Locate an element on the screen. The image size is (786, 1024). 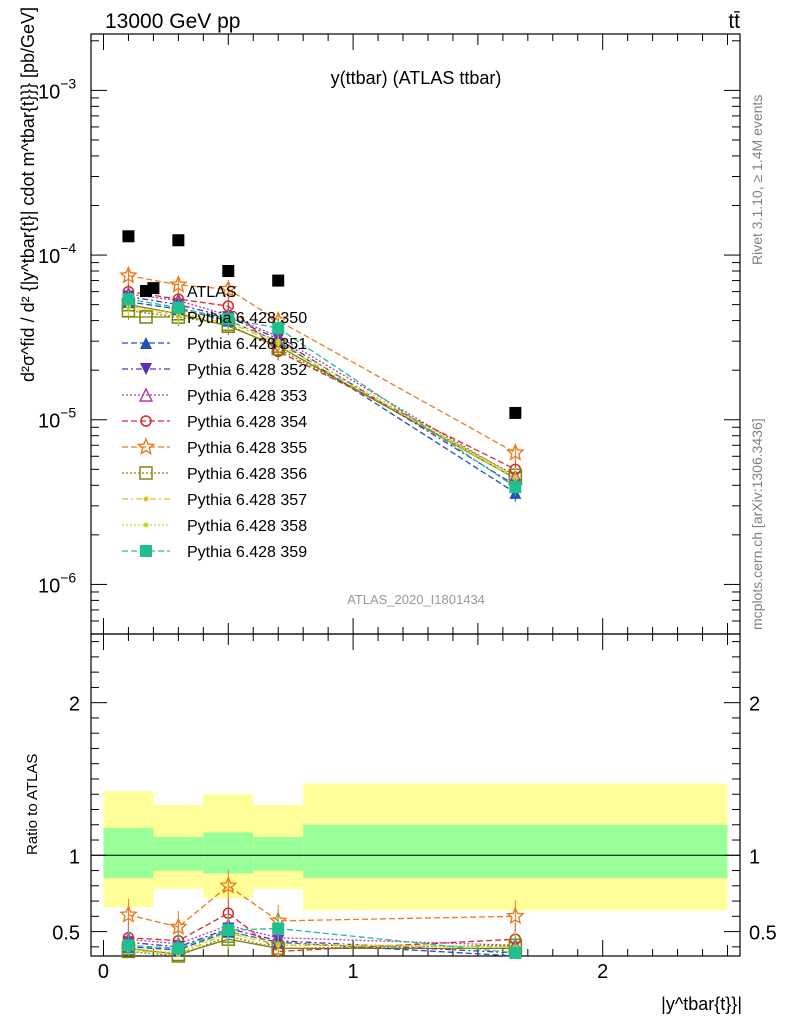
legend-label: Pythia 6.428 358 is located at coordinates (247, 526).